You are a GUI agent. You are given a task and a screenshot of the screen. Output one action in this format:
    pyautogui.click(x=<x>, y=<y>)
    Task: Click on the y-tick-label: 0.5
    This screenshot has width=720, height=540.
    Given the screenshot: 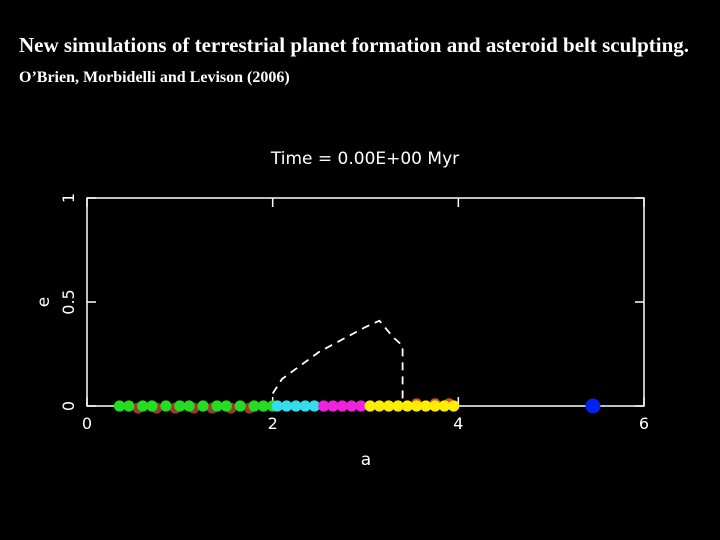 What is the action you would take?
    pyautogui.click(x=68, y=301)
    